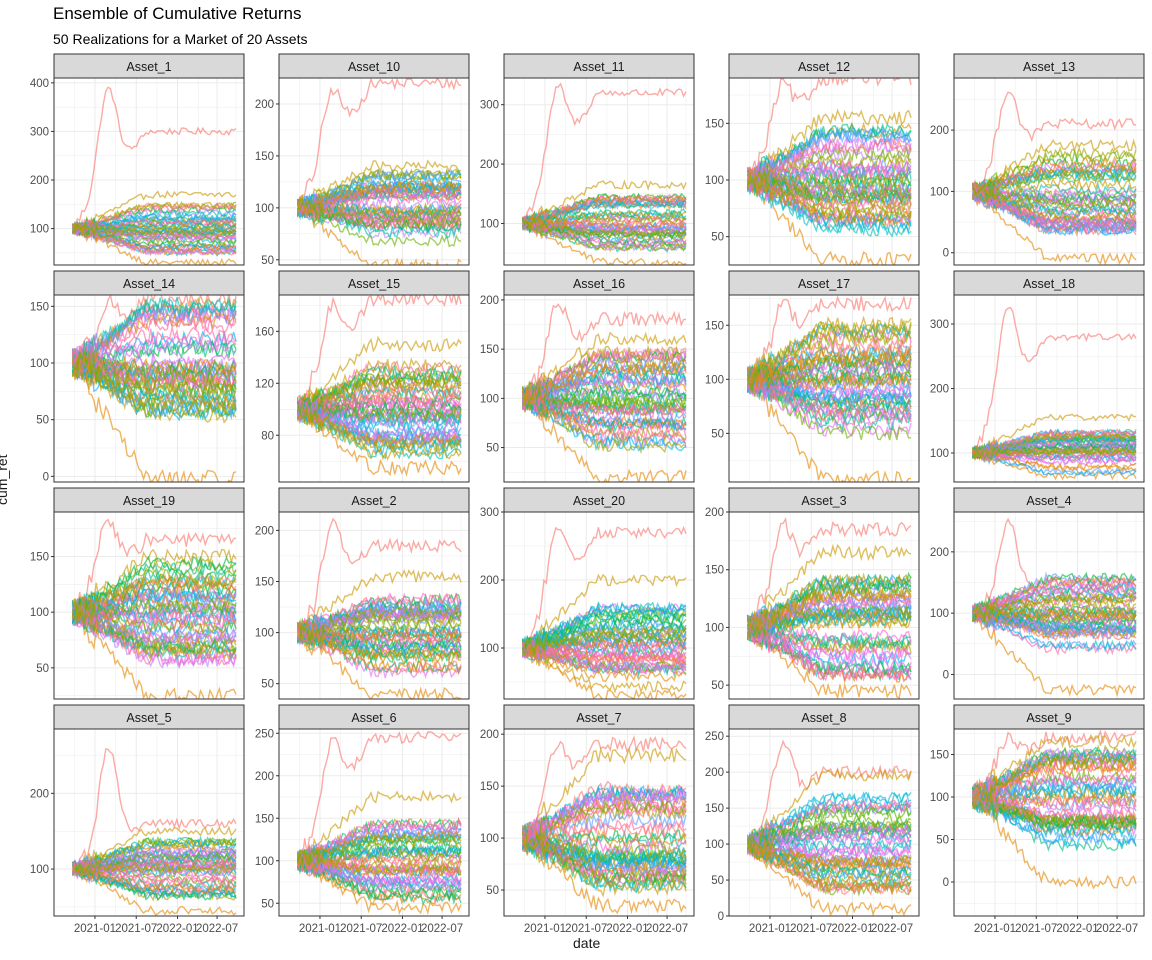 This screenshot has width=1152, height=960. Describe the element at coordinates (587, 943) in the screenshot. I see `x-axis-label: date` at that location.